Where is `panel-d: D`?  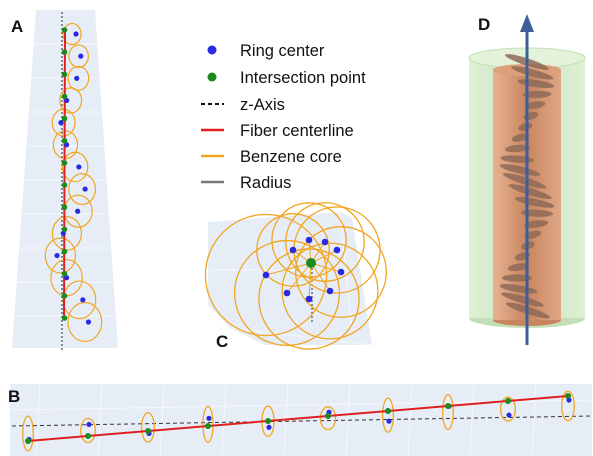 panel-d: D is located at coordinates (527, 179).